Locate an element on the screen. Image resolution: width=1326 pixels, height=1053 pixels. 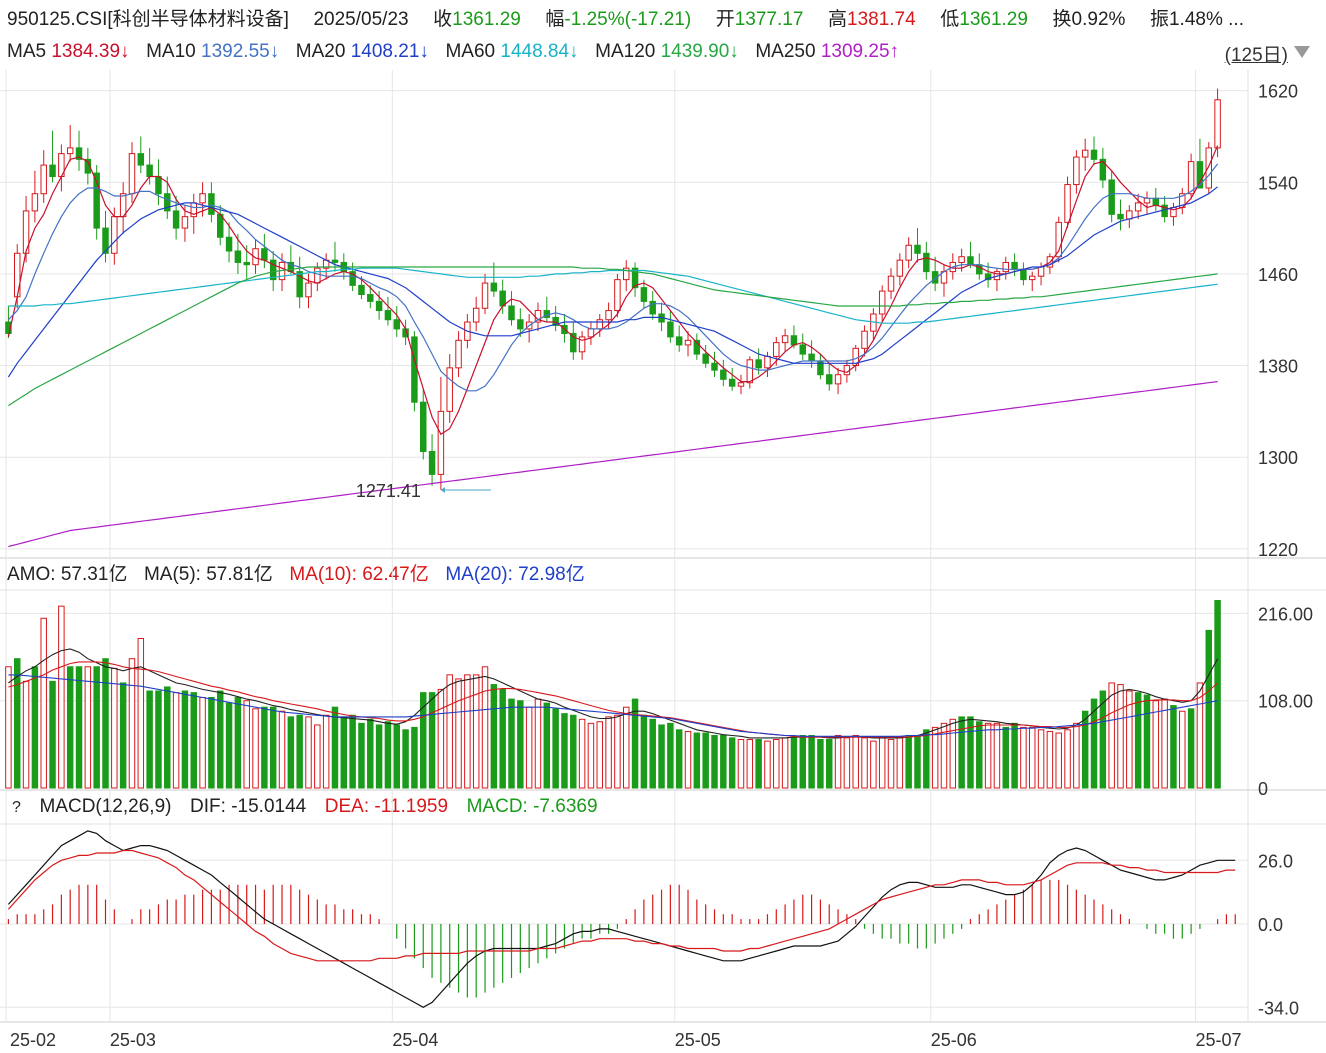
period-selector: (125日) is located at coordinates (1256, 55).